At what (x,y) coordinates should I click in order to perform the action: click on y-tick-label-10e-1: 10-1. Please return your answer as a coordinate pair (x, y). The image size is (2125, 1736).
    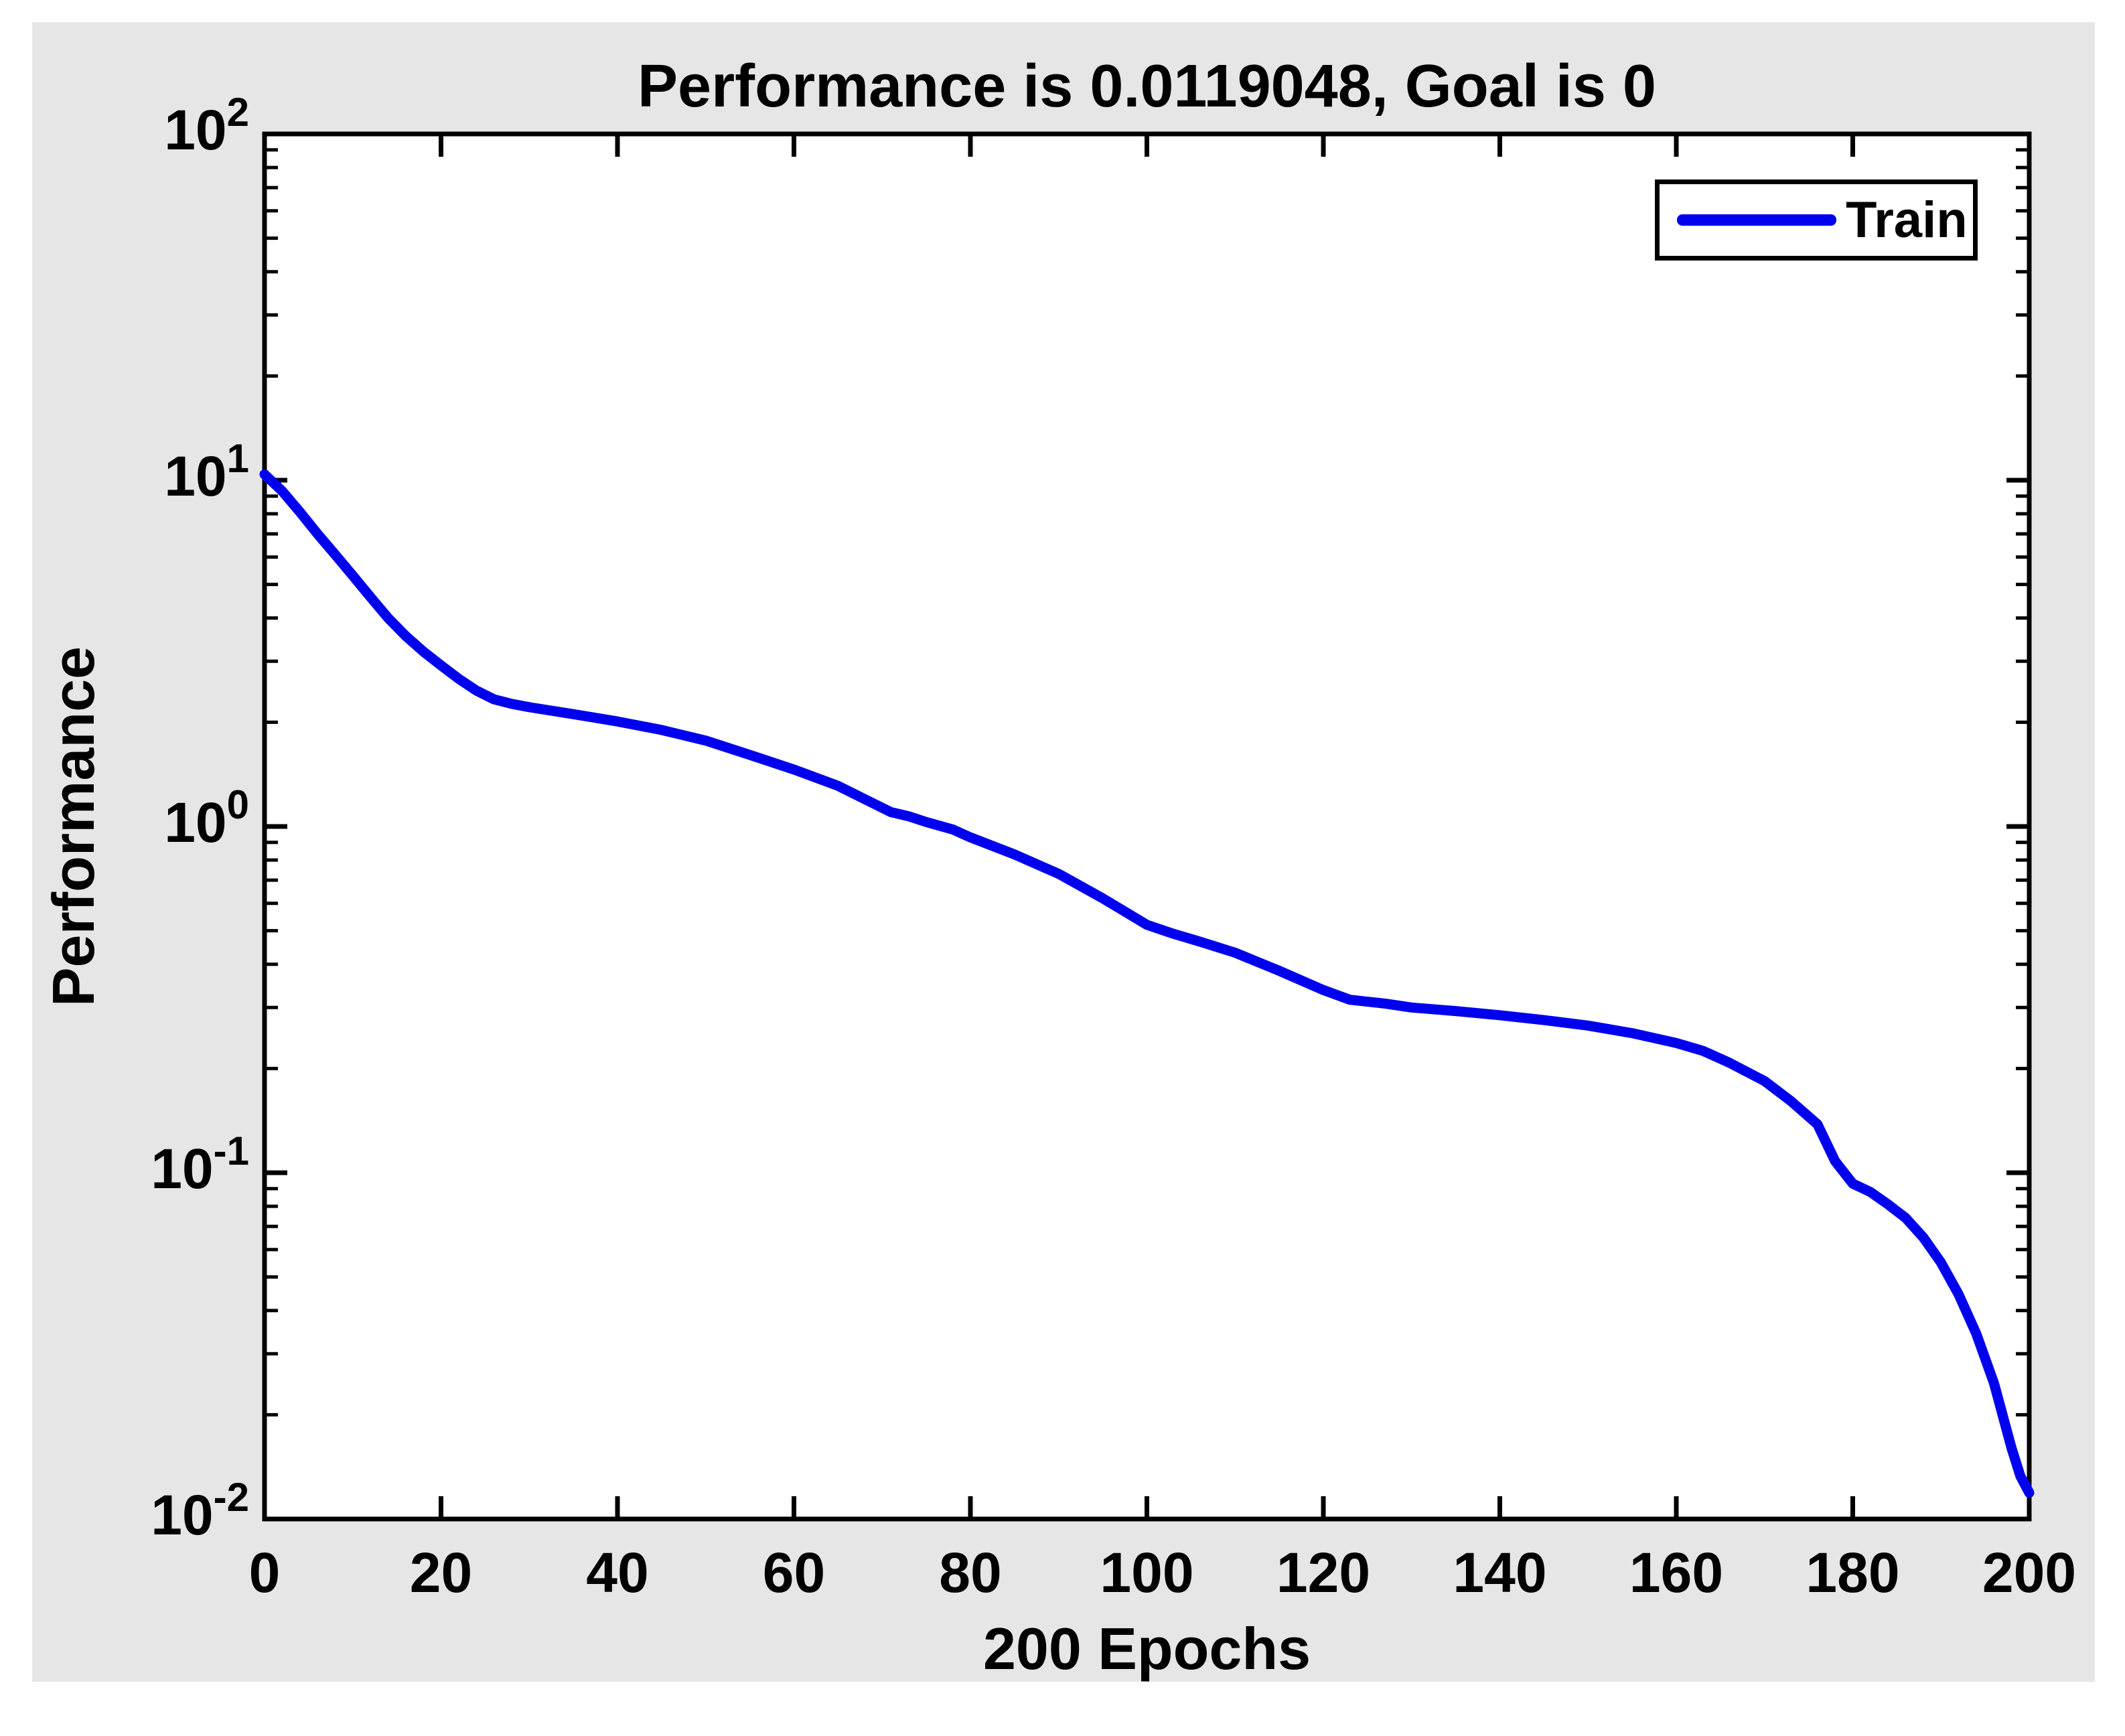
    Looking at the image, I should click on (144, 1170).